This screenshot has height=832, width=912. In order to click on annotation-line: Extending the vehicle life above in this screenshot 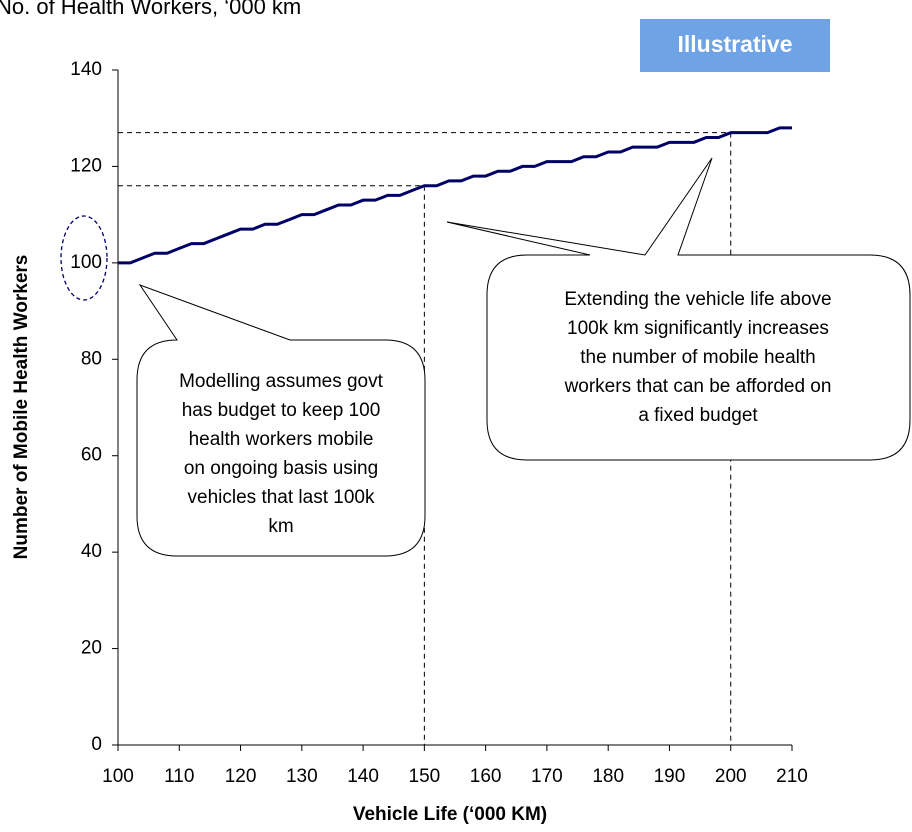, I will do `click(697, 299)`.